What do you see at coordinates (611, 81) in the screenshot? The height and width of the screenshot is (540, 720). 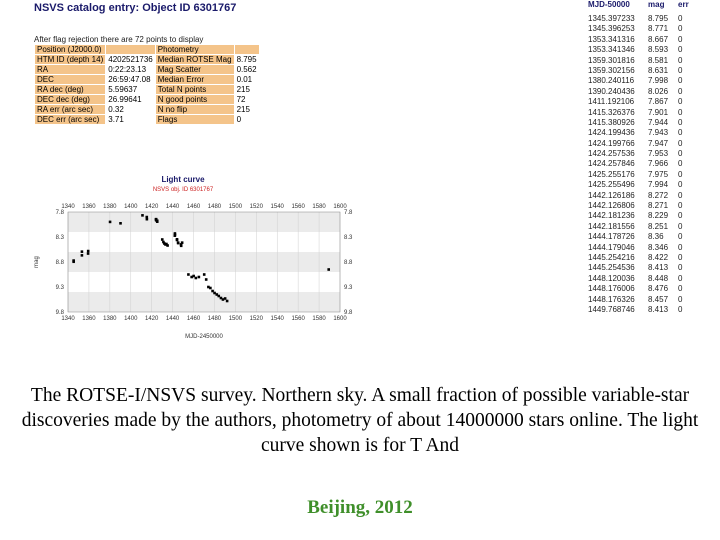 I see `mjd-value: 1380.240116` at bounding box center [611, 81].